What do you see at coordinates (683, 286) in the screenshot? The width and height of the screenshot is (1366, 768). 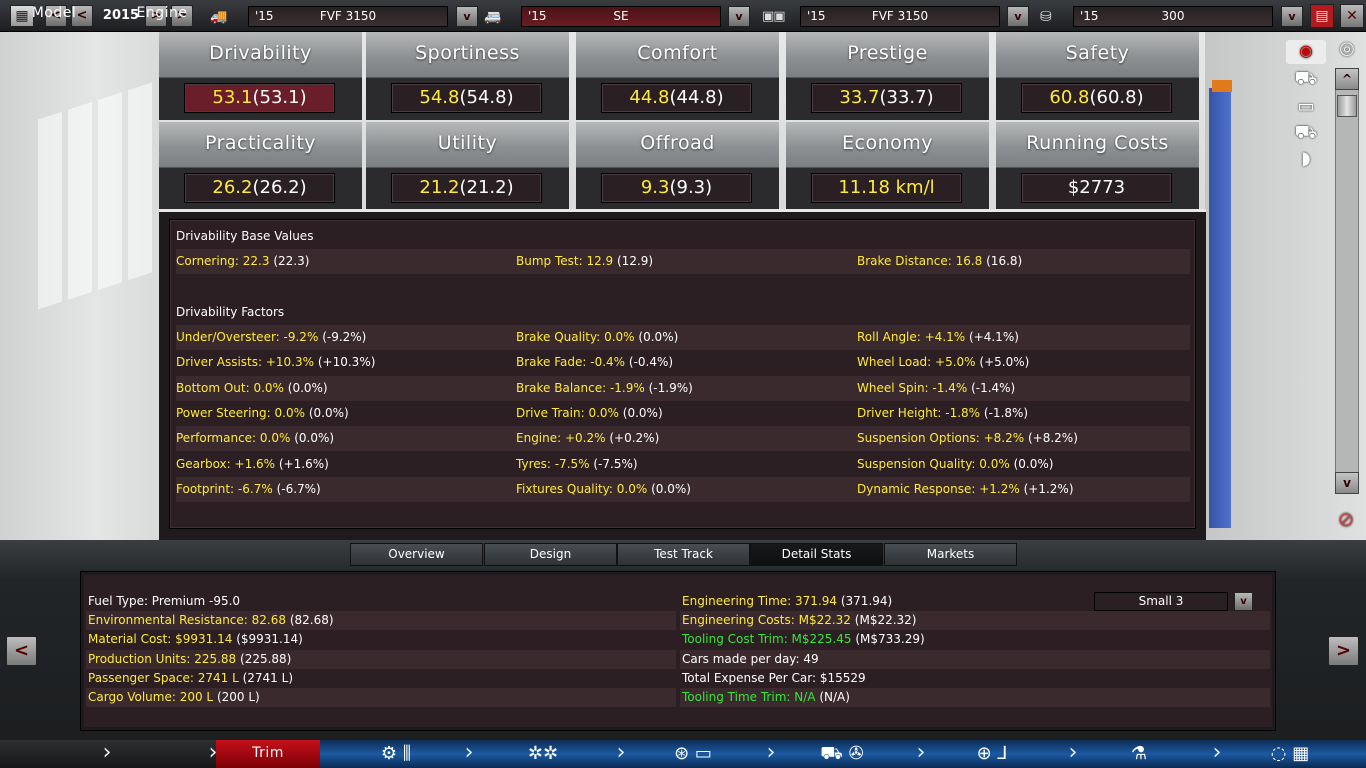 I see `spacer-row` at bounding box center [683, 286].